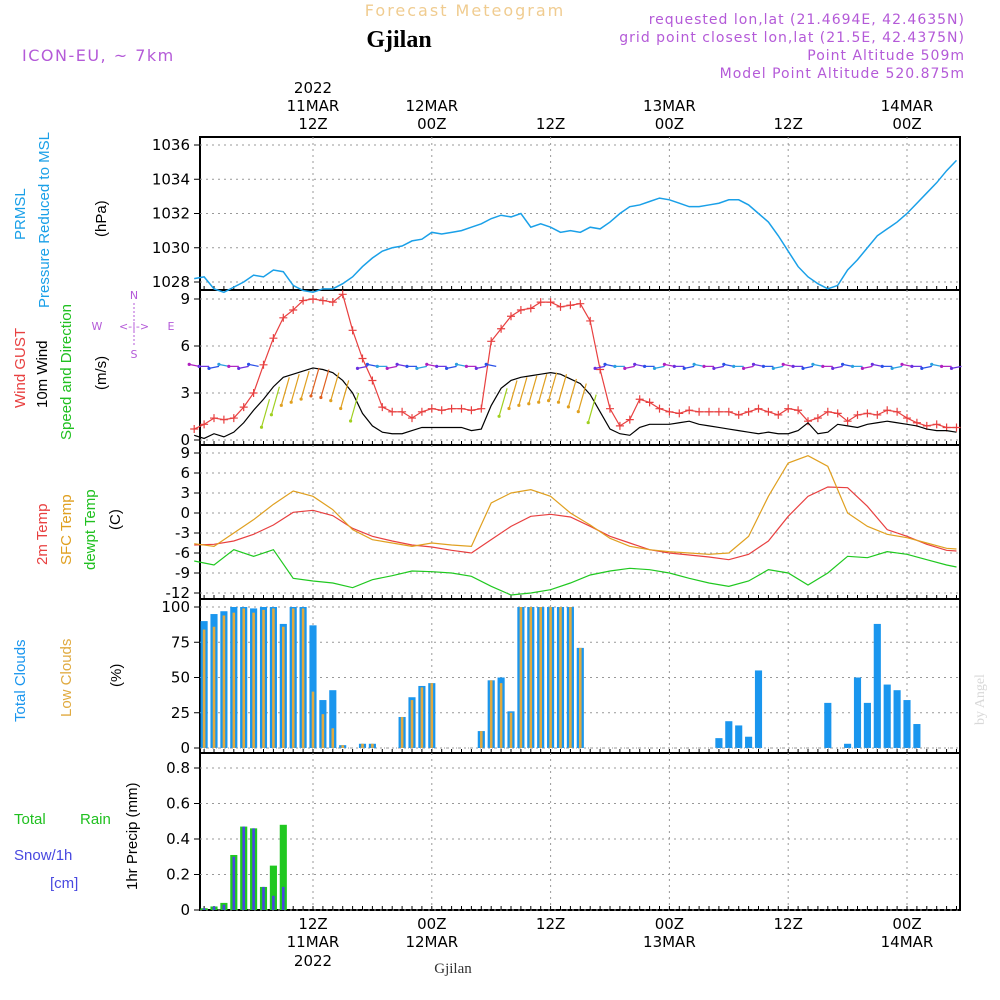  I want to click on temp-2m-label: 2m Temp, so click(42, 534).